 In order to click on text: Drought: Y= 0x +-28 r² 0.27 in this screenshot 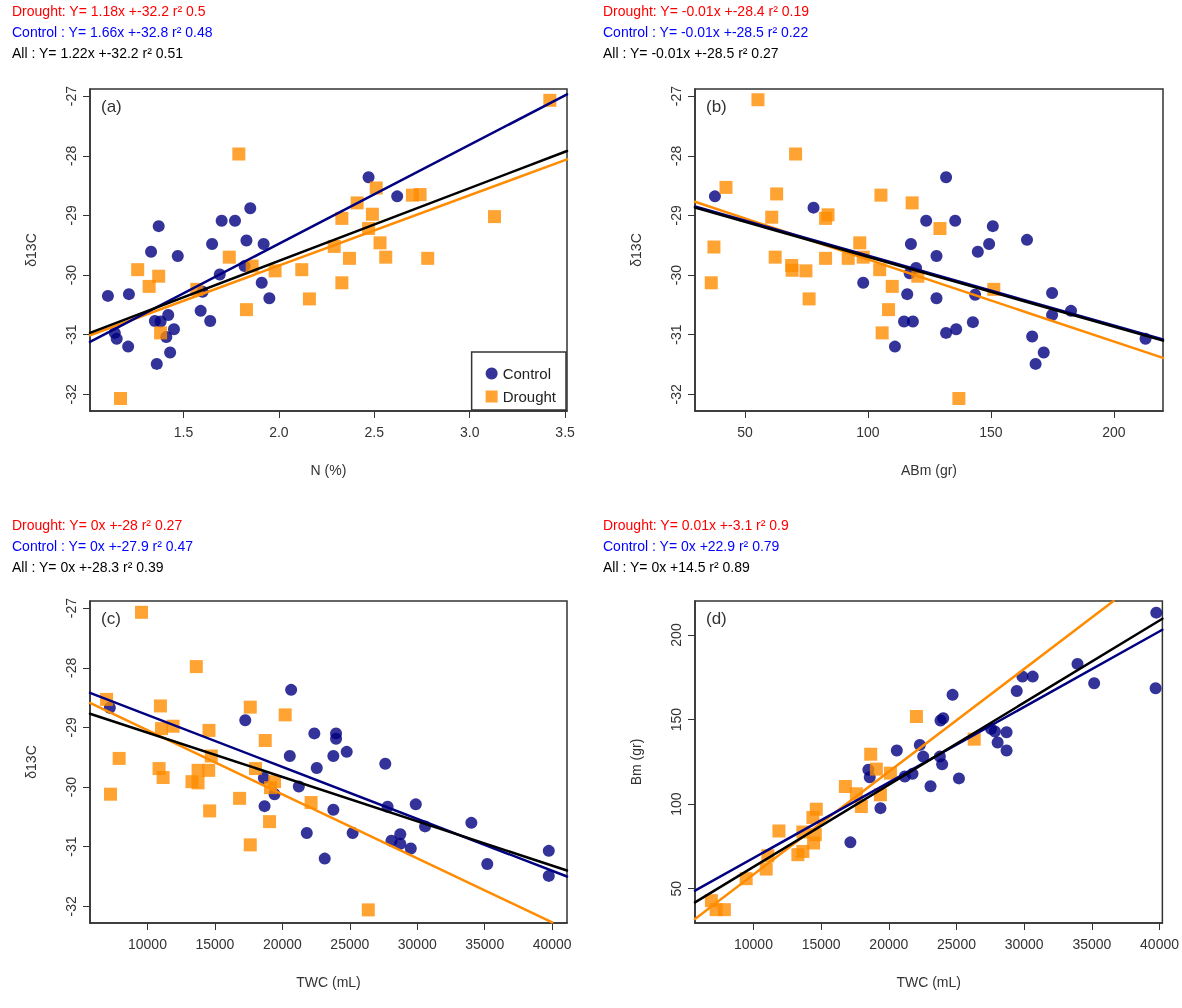, I will do `click(97, 525)`.